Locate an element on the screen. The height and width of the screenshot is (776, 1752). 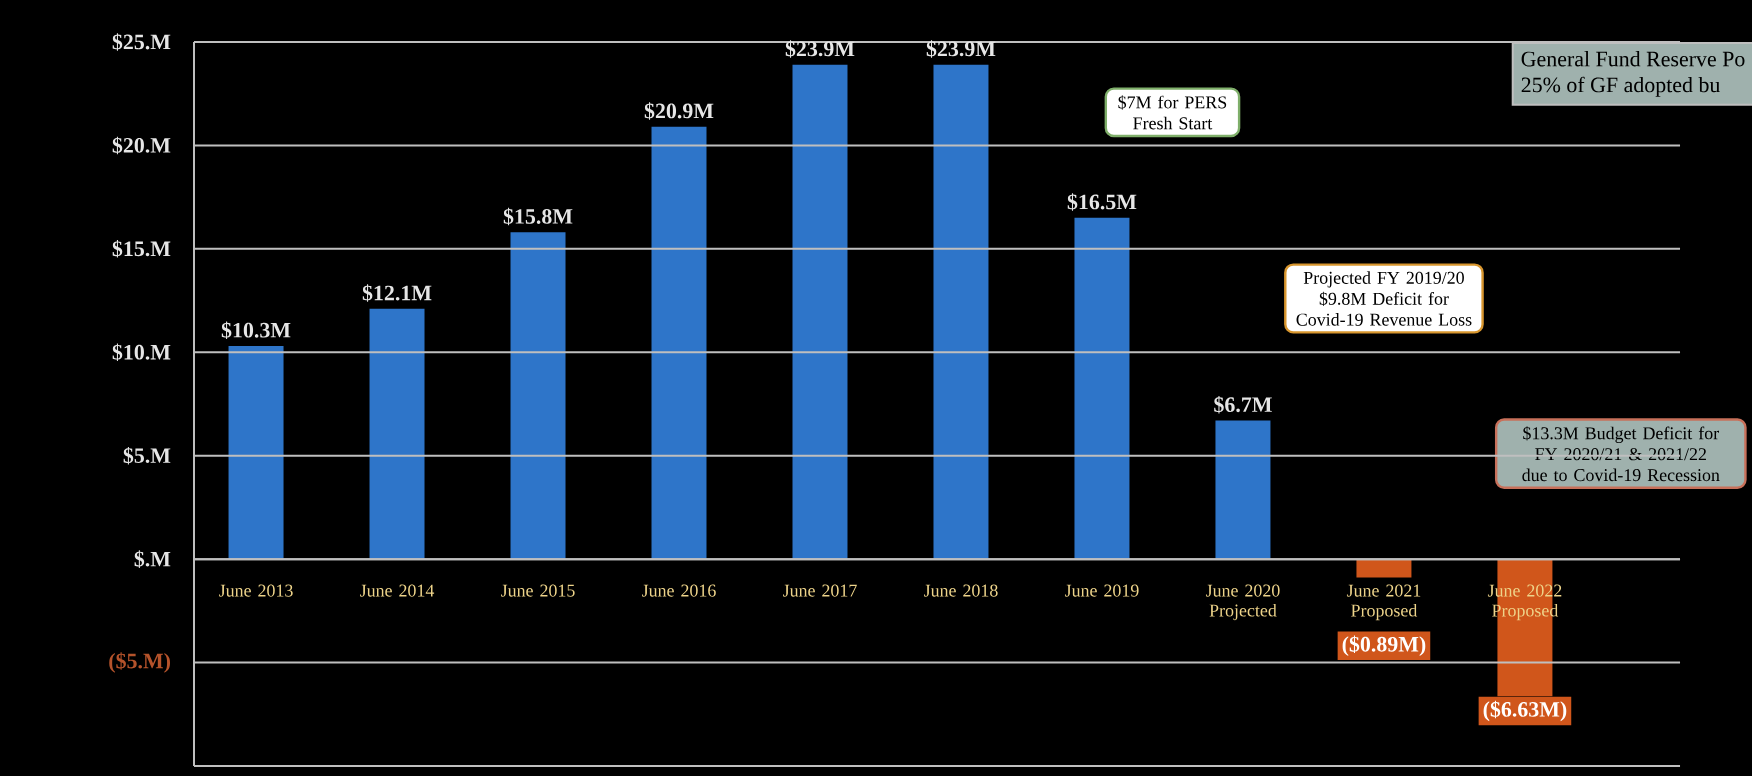
data-label: $12.1M is located at coordinates (397, 293).